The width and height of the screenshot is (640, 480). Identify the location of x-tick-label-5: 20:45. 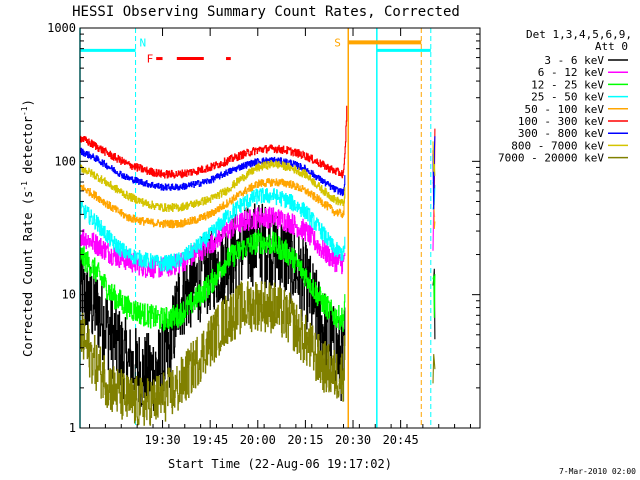
(401, 440).